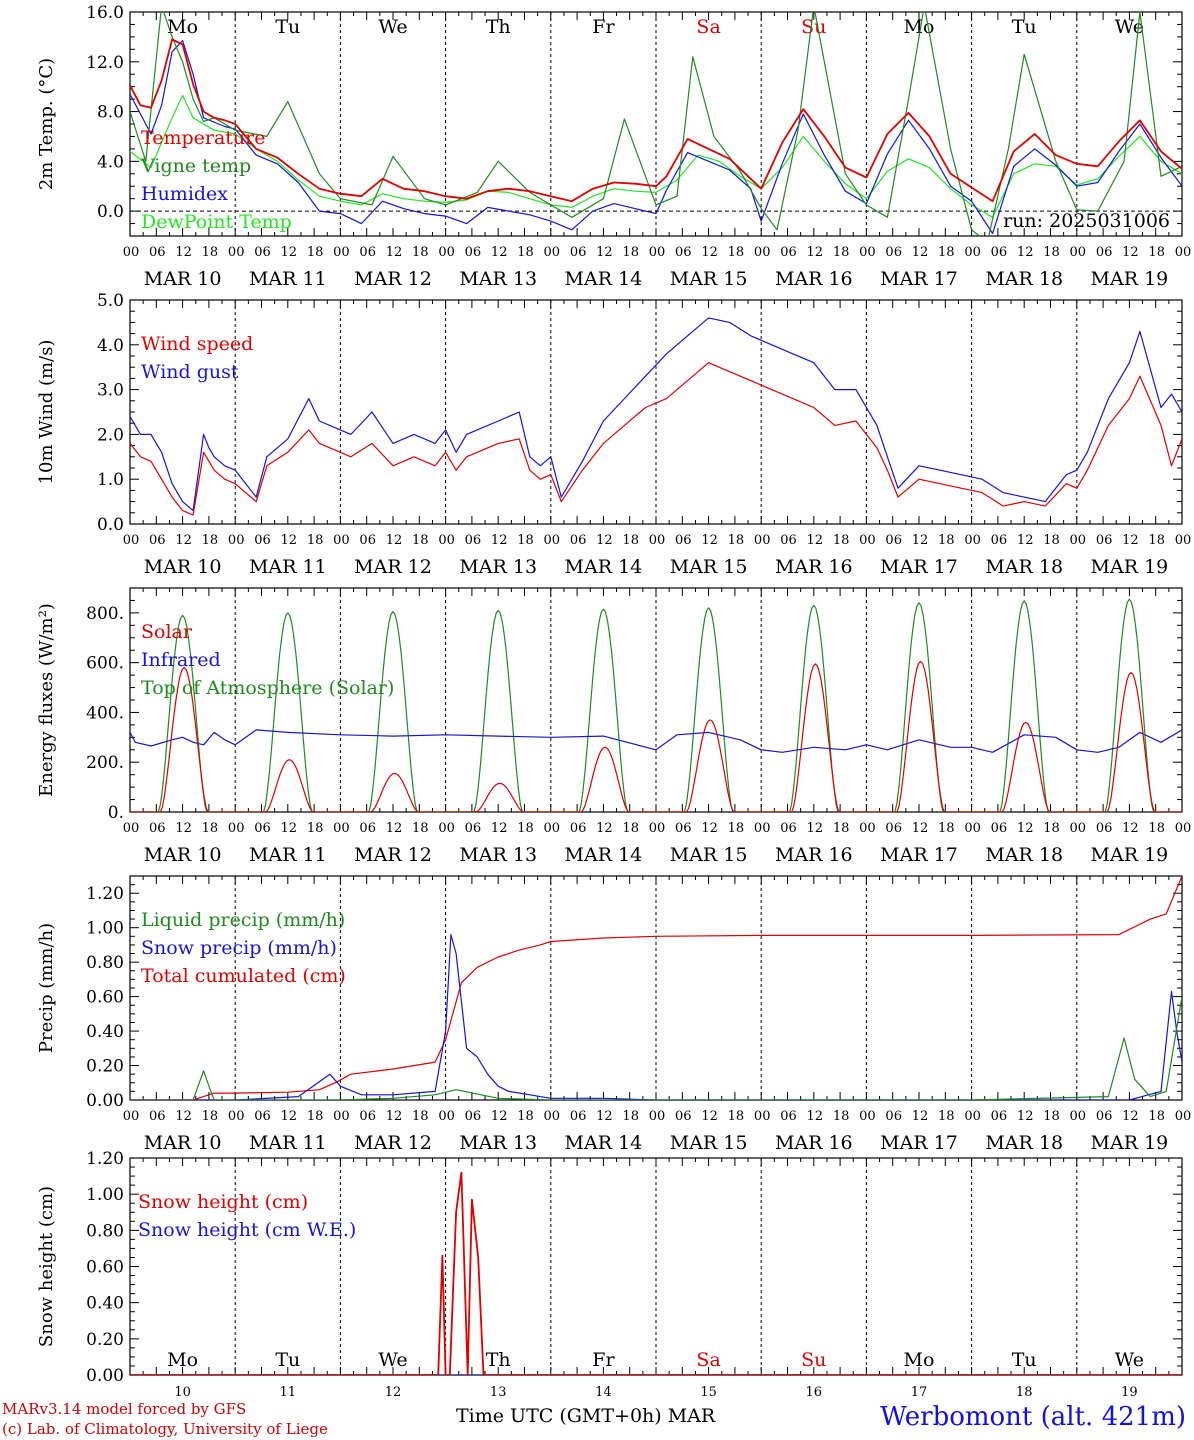 The image size is (1194, 1440). What do you see at coordinates (46, 1266) in the screenshot?
I see `y-axis-label: Snow height (cm)` at bounding box center [46, 1266].